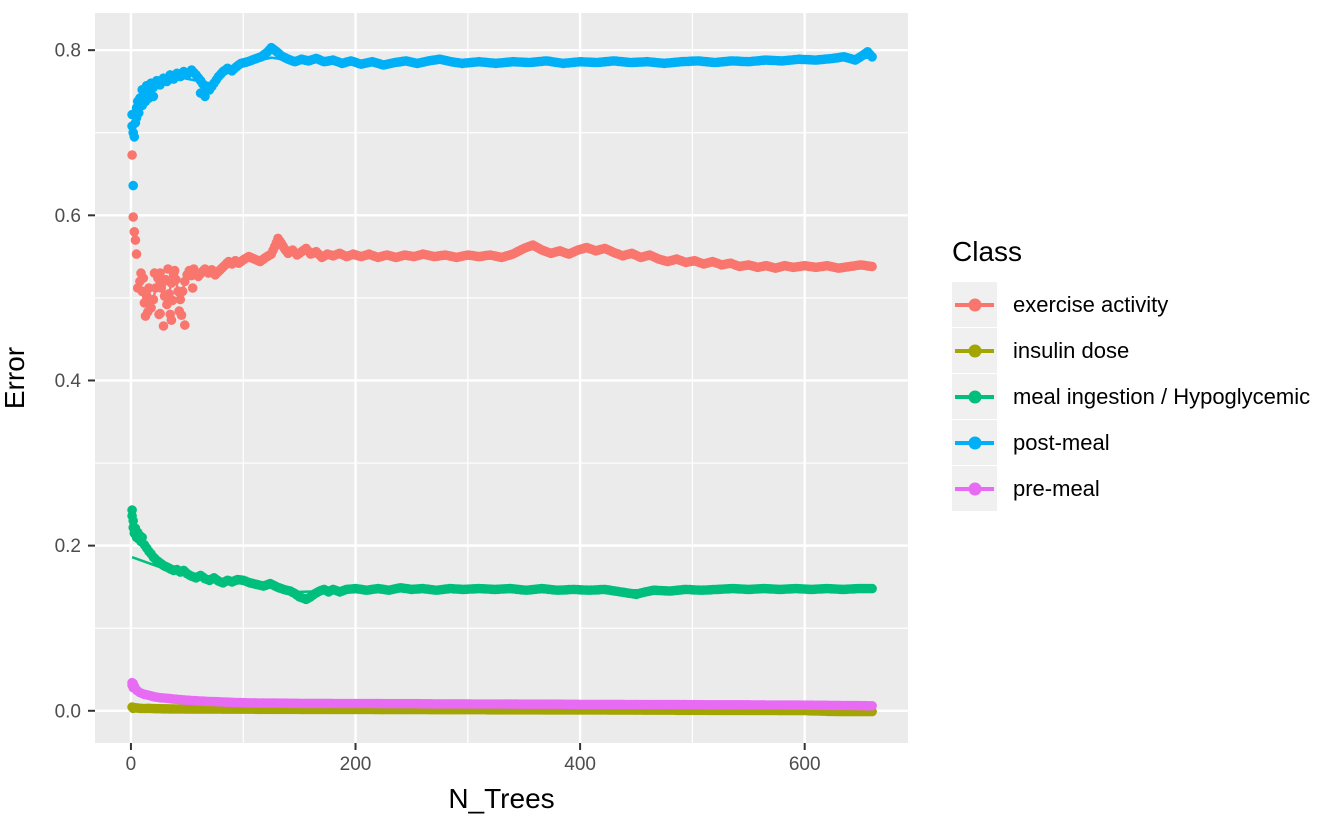  I want to click on x-tick-label: 400, so click(580, 764).